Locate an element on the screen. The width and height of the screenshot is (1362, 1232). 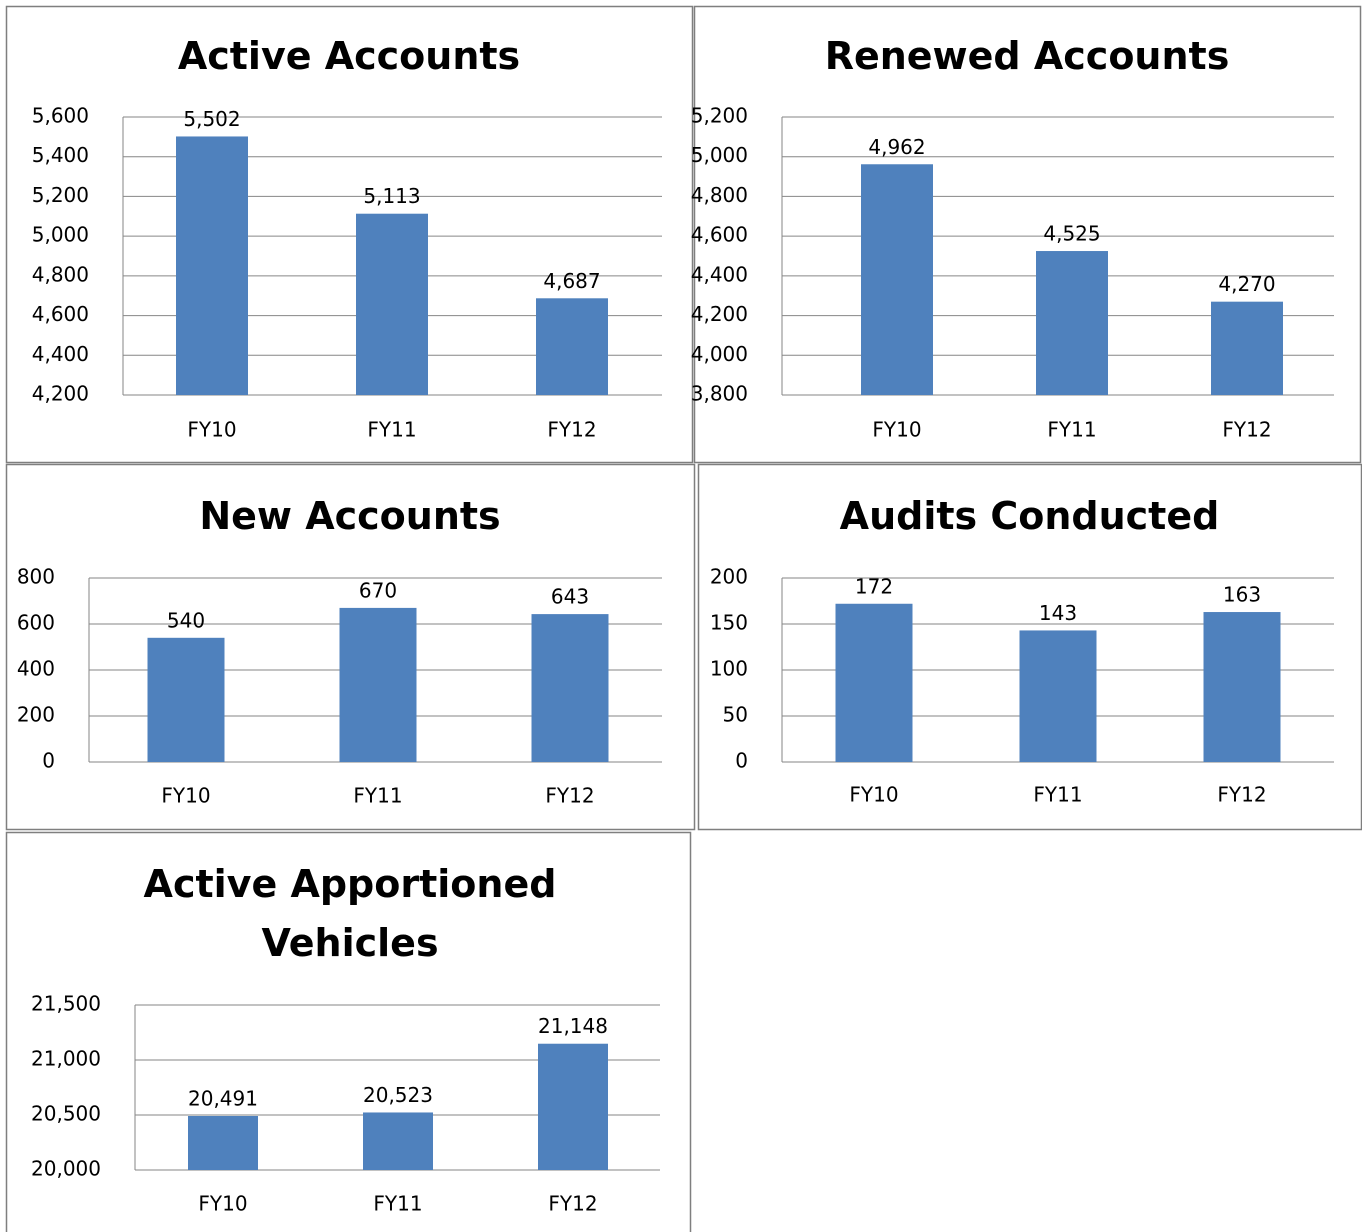
value-label: 5,502 is located at coordinates (211, 119).